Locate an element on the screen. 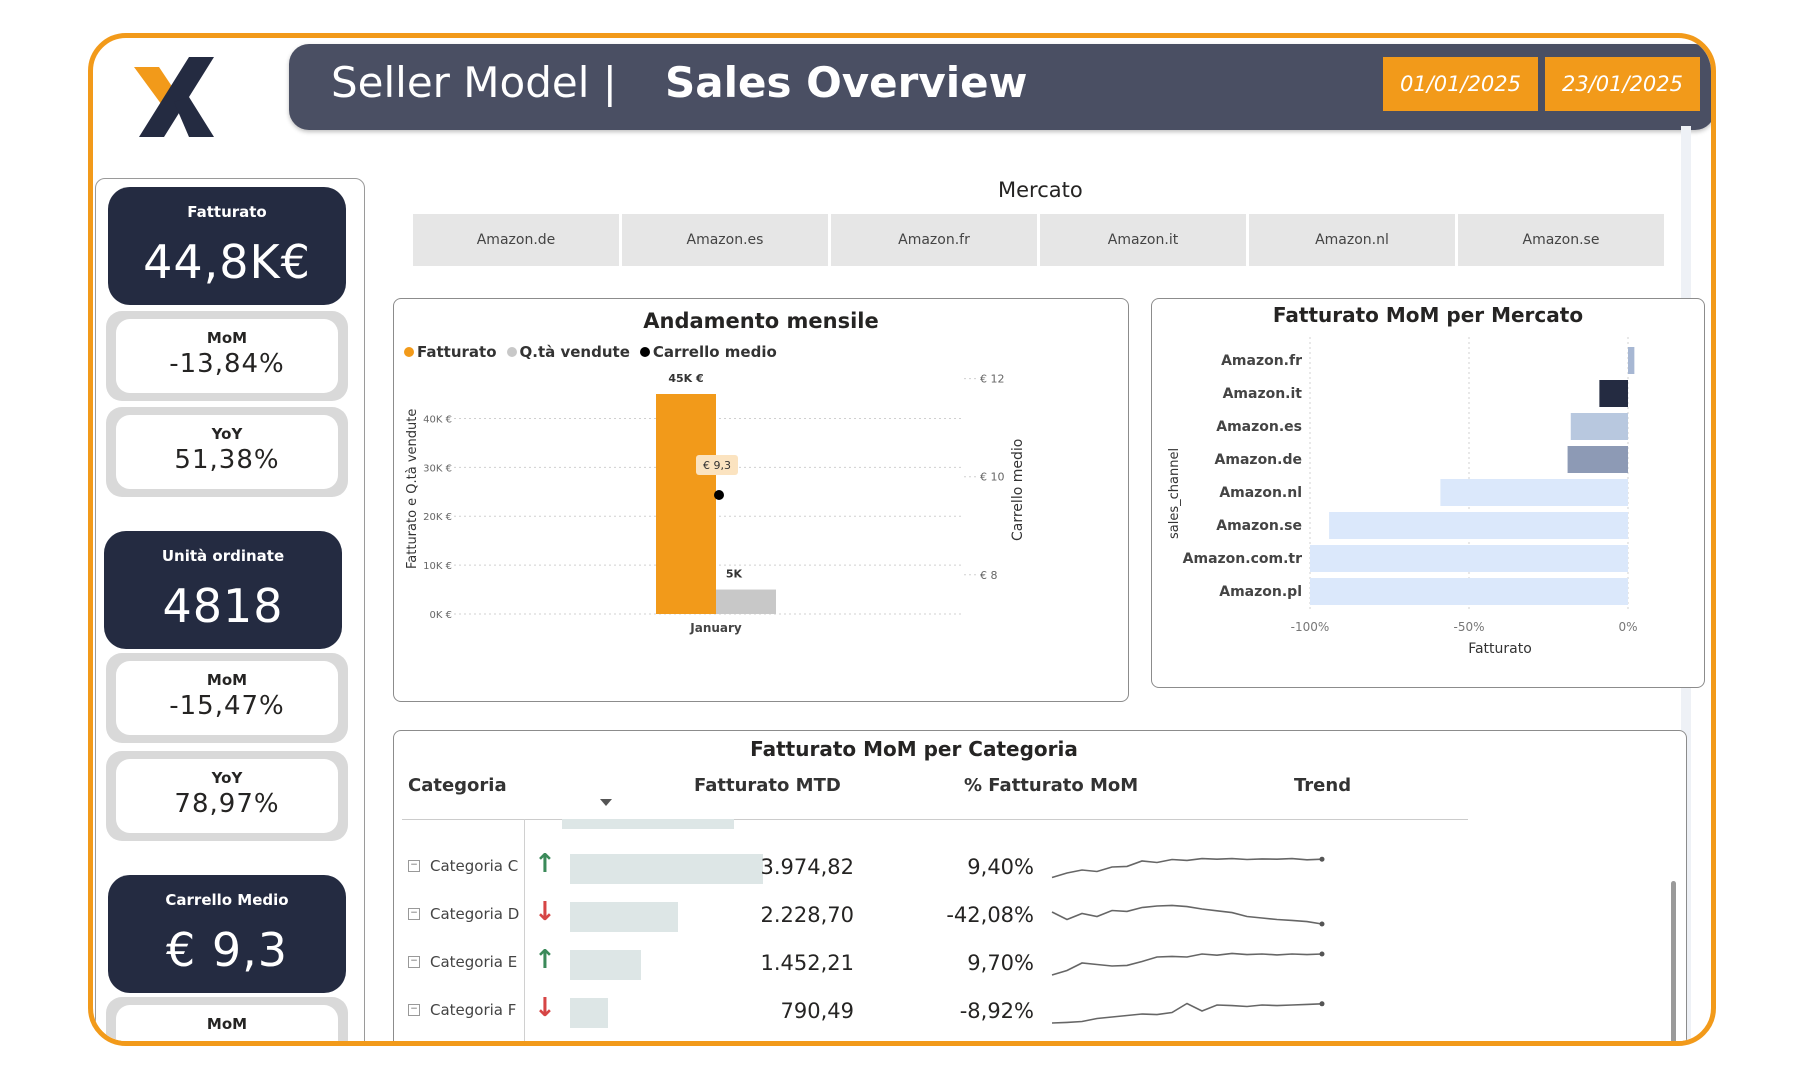 Image resolution: width=1804 pixels, height=1080 pixels. y-tick-label: Amazon.se is located at coordinates (1259, 526).